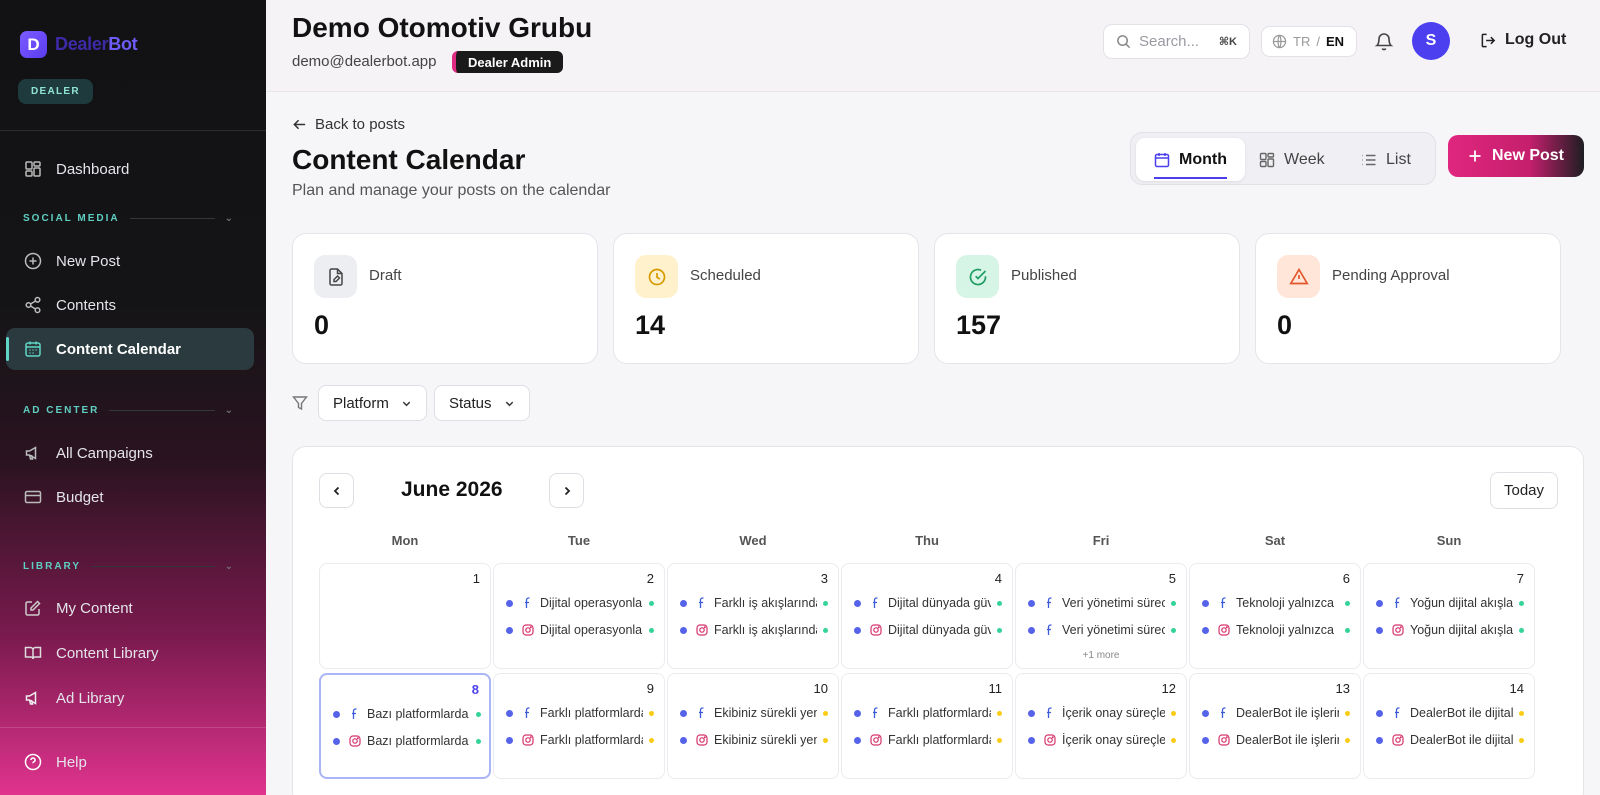  Describe the element at coordinates (130, 608) in the screenshot. I see `sidebar-item-my-content: My Content` at that location.